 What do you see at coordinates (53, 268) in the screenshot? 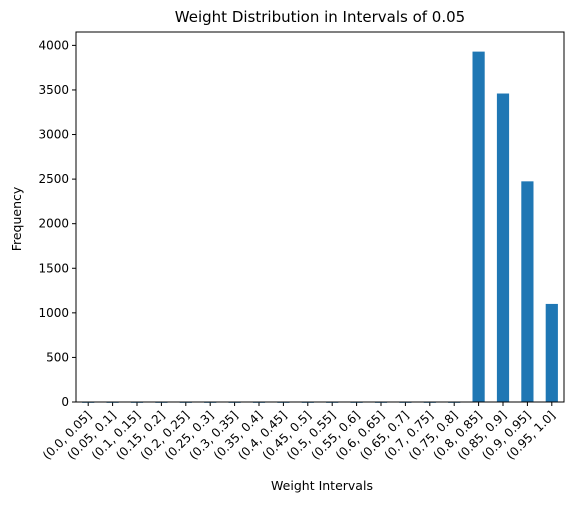
I see `y-tick-label: 1500` at bounding box center [53, 268].